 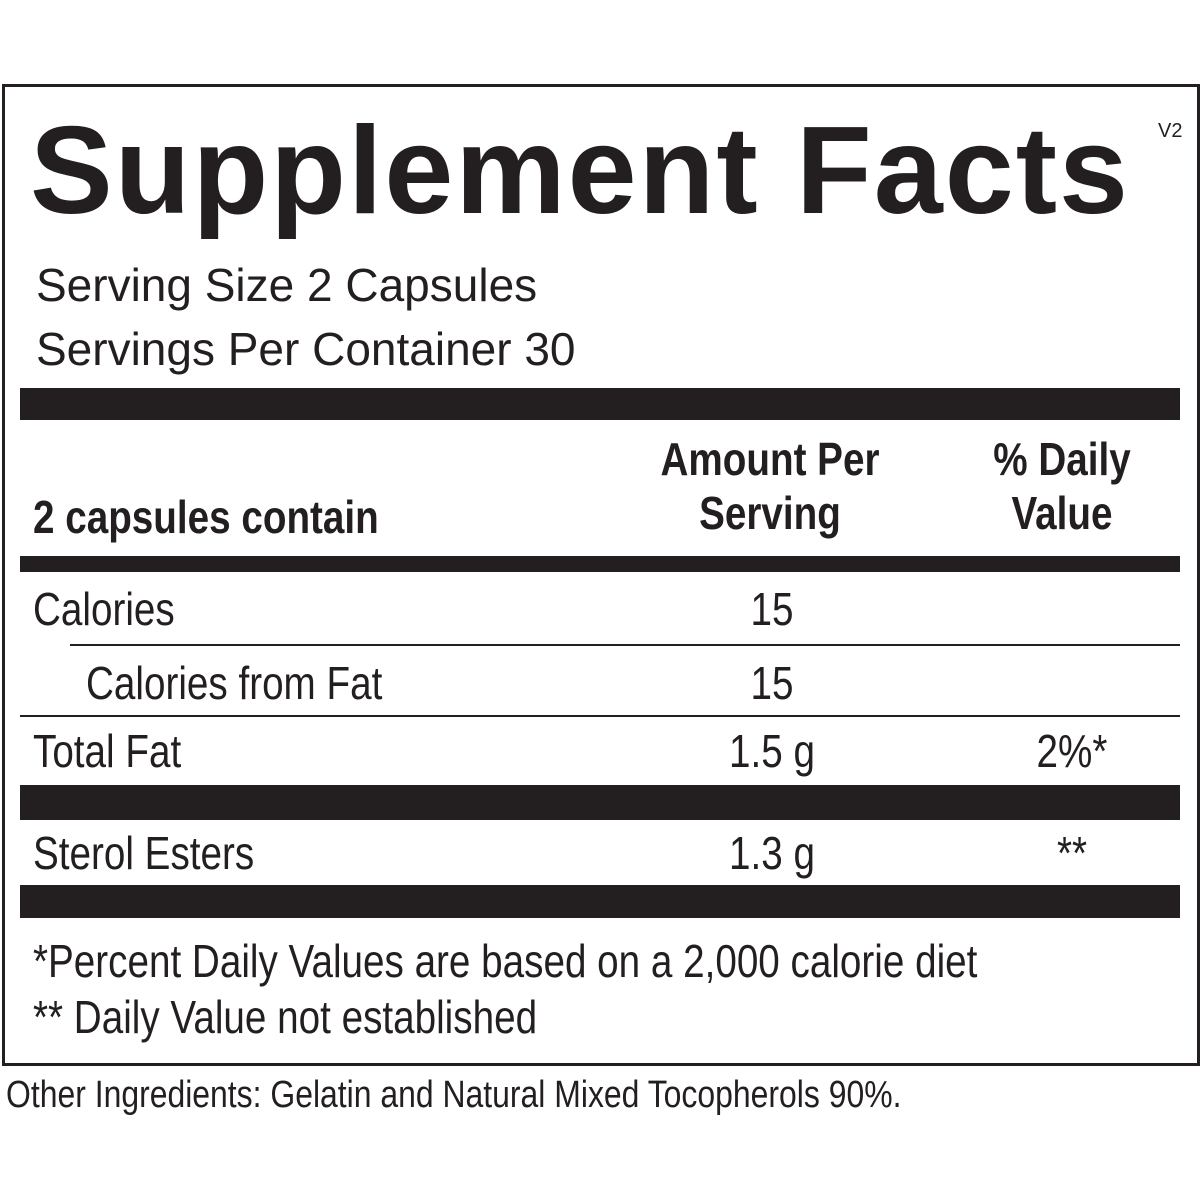 What do you see at coordinates (1062, 513) in the screenshot?
I see `header-text: Value` at bounding box center [1062, 513].